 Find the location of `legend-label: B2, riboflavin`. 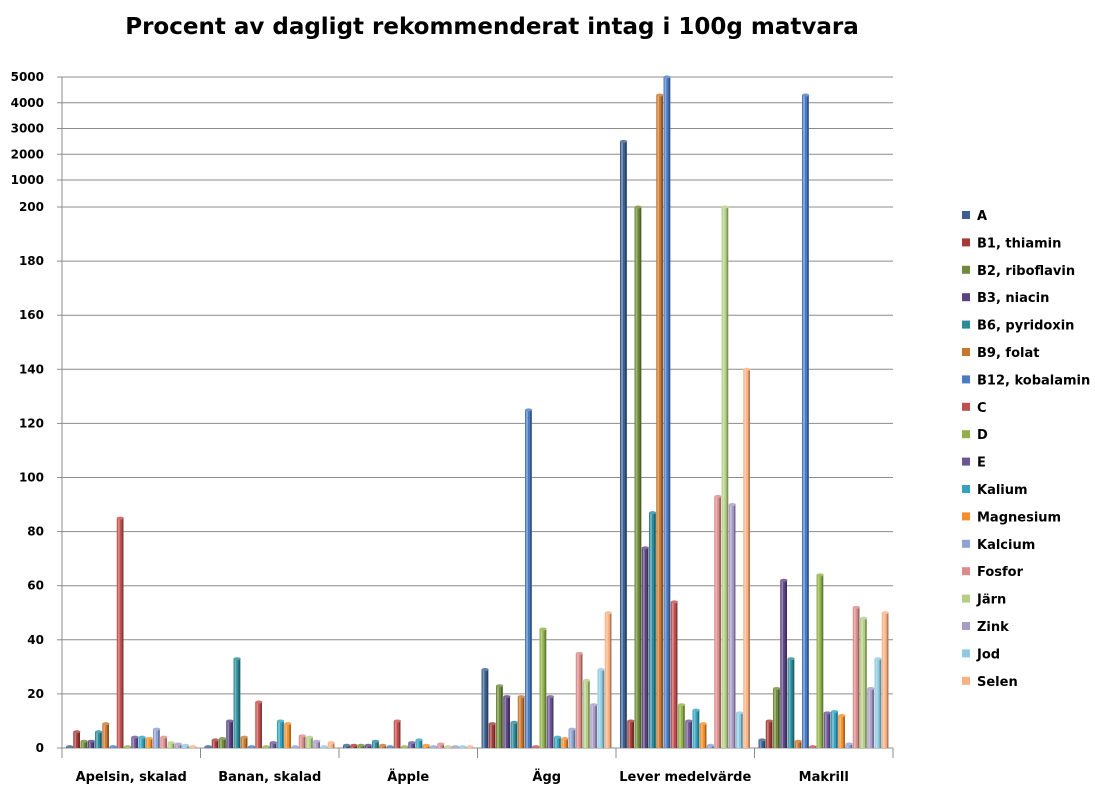

legend-label: B2, riboflavin is located at coordinates (1026, 271).